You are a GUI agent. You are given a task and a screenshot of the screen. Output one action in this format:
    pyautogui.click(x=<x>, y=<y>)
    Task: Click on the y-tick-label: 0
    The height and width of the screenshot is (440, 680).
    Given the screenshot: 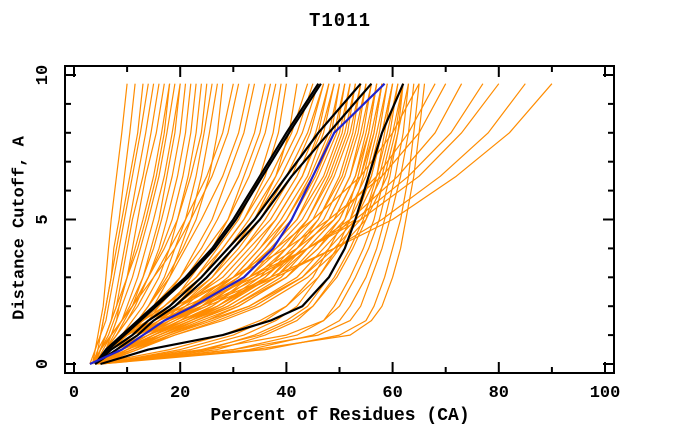 What is the action you would take?
    pyautogui.click(x=43, y=364)
    